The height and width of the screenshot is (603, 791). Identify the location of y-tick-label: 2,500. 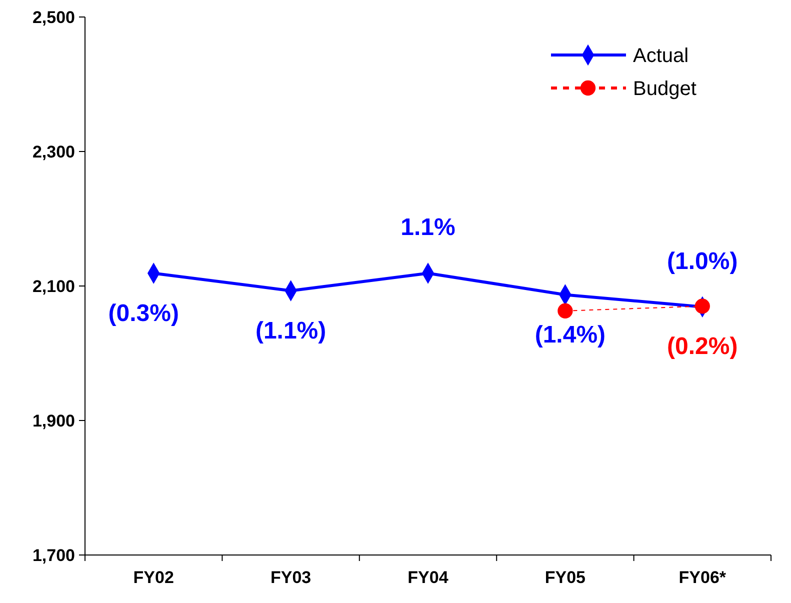
(53, 17).